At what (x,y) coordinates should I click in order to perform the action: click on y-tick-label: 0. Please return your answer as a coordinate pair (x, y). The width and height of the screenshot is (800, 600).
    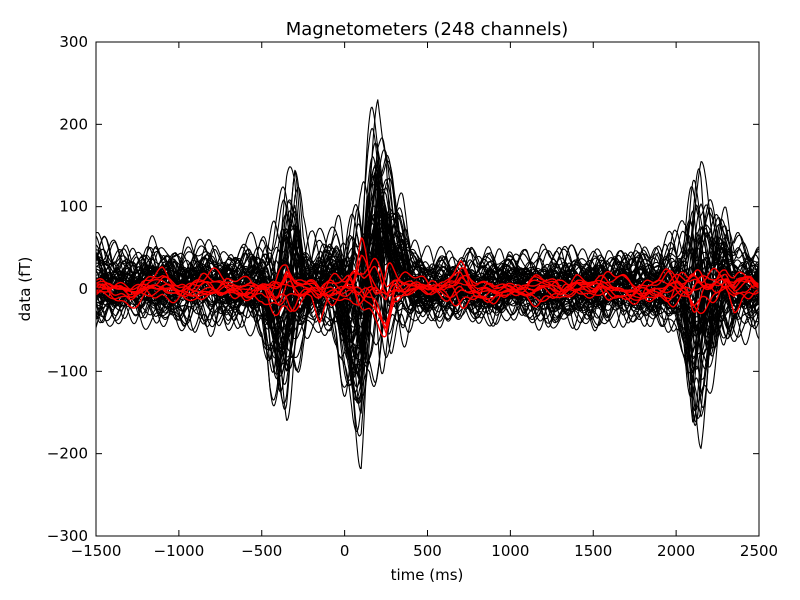
    Looking at the image, I should click on (83, 289).